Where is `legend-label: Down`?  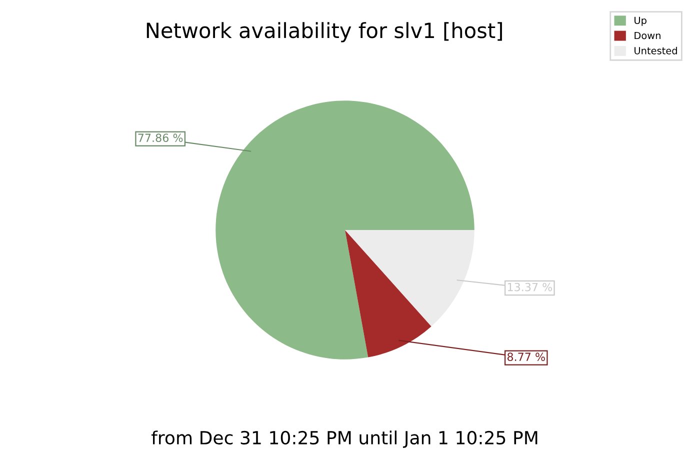
legend-label: Down is located at coordinates (647, 36).